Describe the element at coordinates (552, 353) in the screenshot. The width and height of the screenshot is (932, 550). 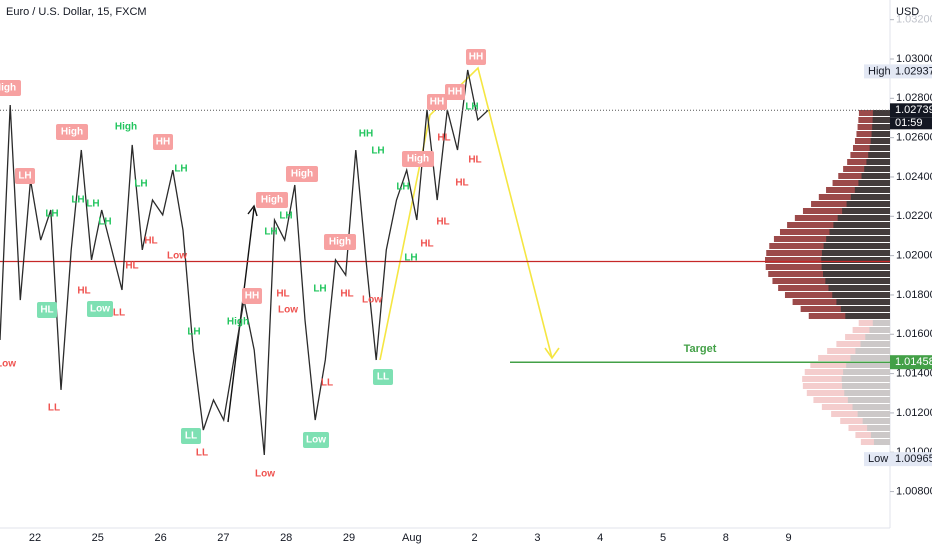
I see `projection-arrow` at that location.